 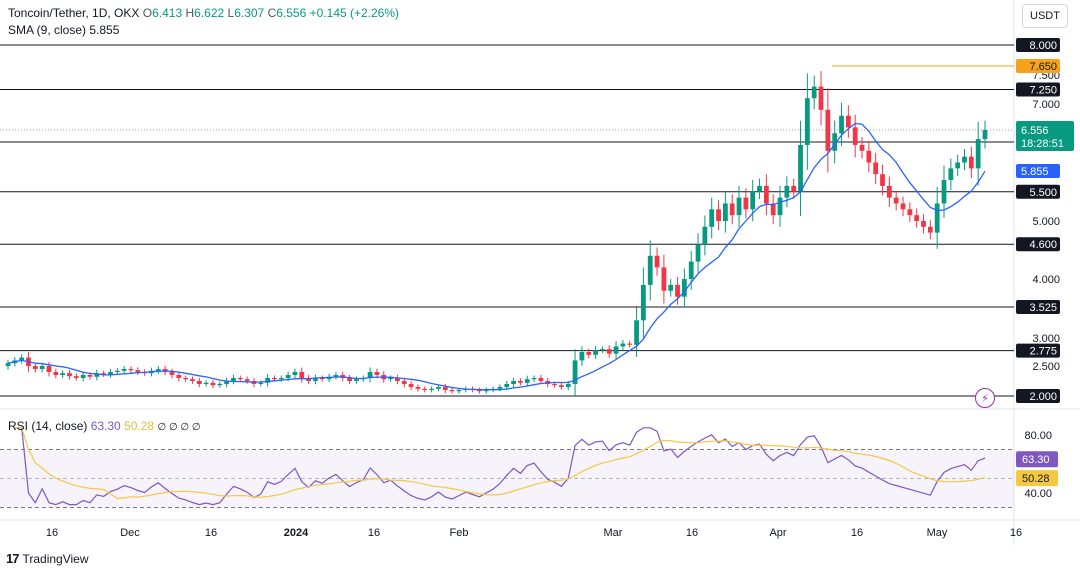 What do you see at coordinates (1045, 16) in the screenshot?
I see `currency-button: USDT` at bounding box center [1045, 16].